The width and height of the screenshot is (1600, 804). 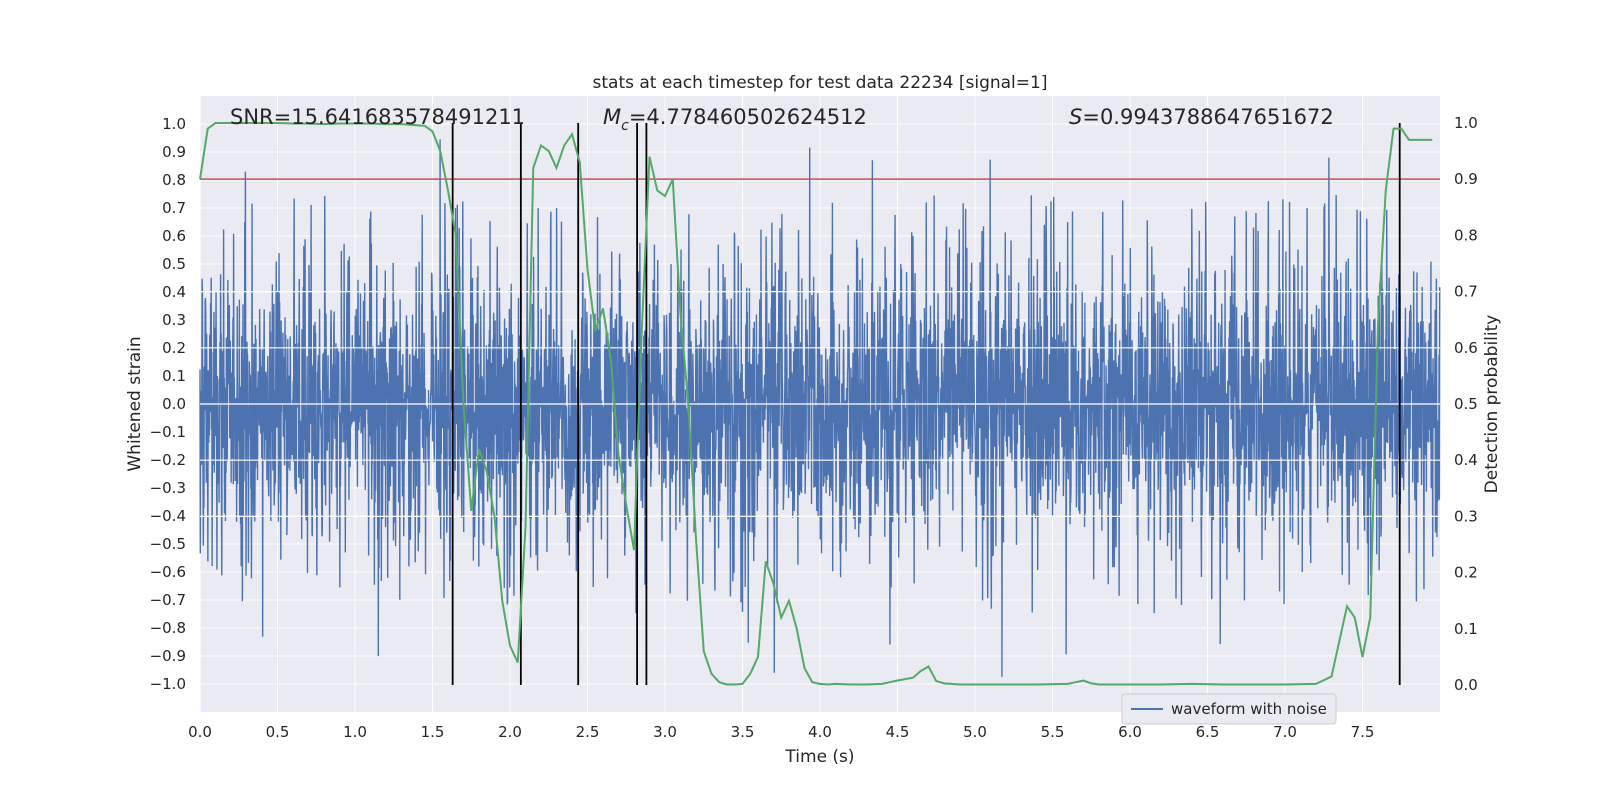 What do you see at coordinates (174, 292) in the screenshot?
I see `y-tick-label: 0.4` at bounding box center [174, 292].